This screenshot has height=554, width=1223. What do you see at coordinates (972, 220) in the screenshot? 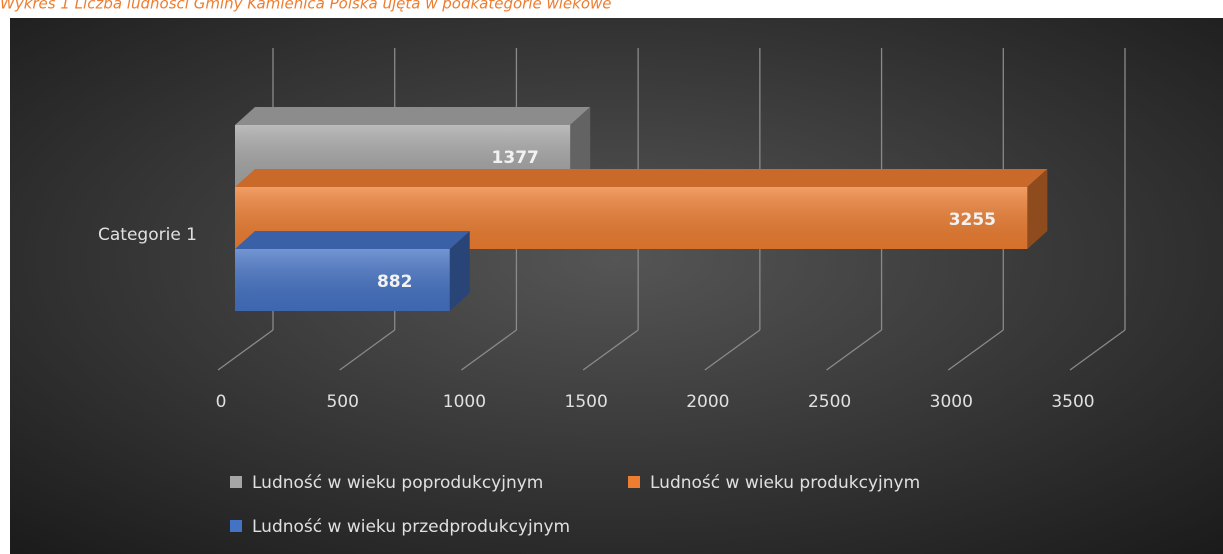
I see `data-label: 3255` at bounding box center [972, 220].